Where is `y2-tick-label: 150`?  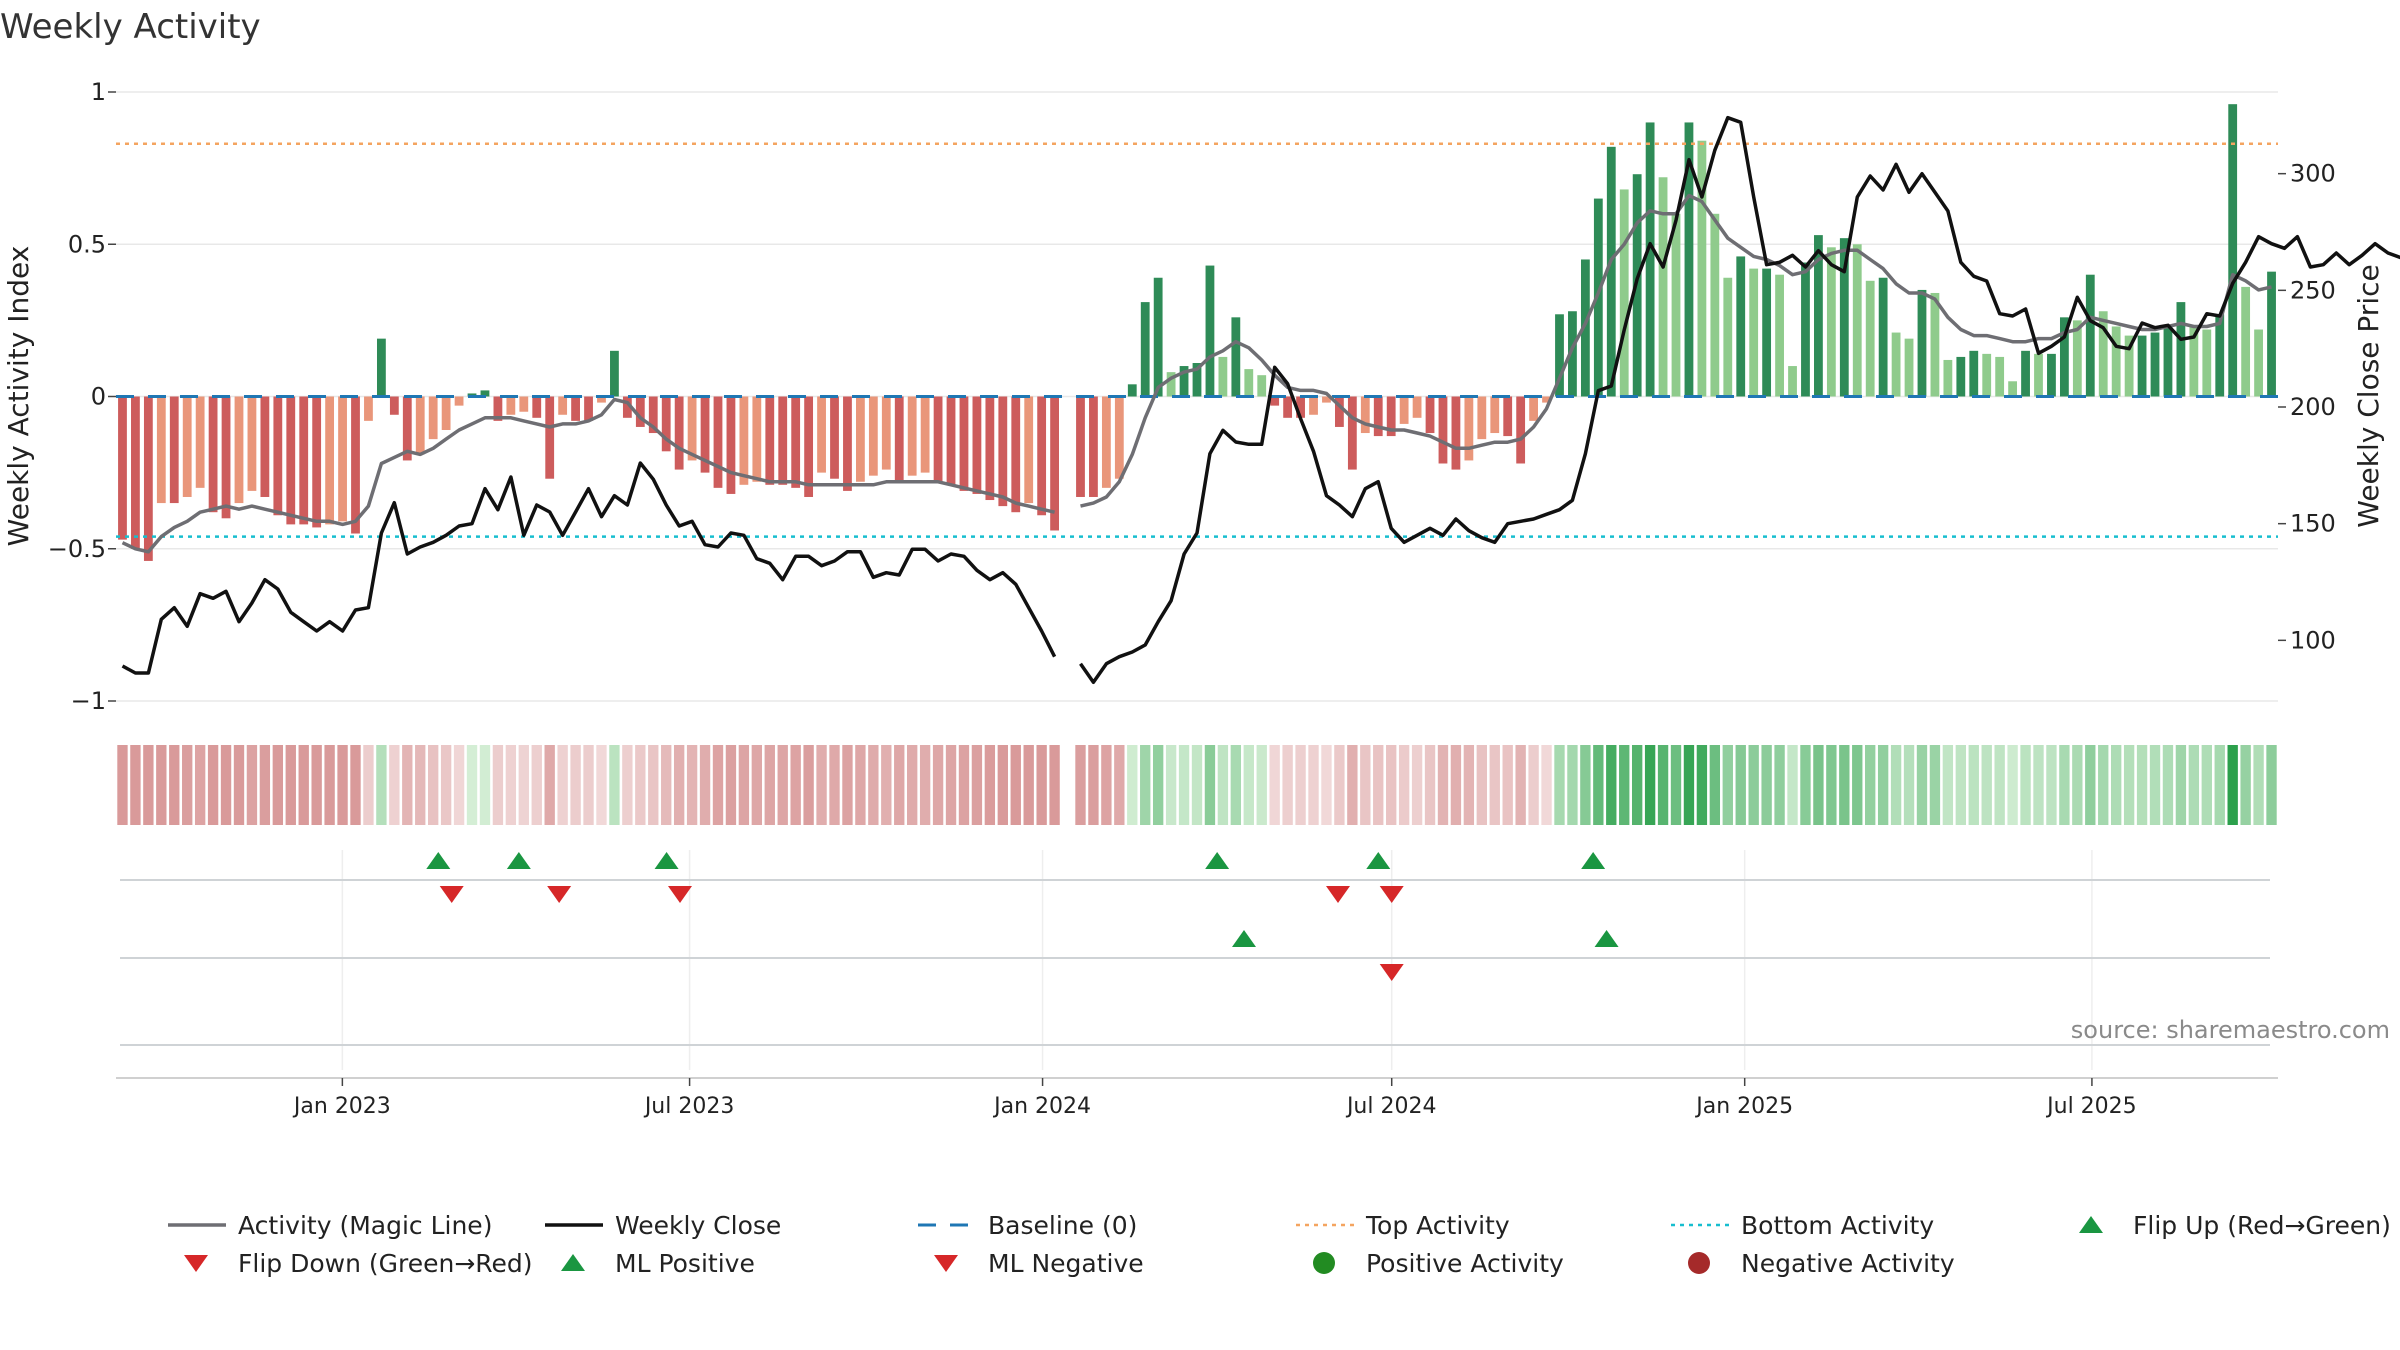 y2-tick-label: 150 is located at coordinates (2313, 524).